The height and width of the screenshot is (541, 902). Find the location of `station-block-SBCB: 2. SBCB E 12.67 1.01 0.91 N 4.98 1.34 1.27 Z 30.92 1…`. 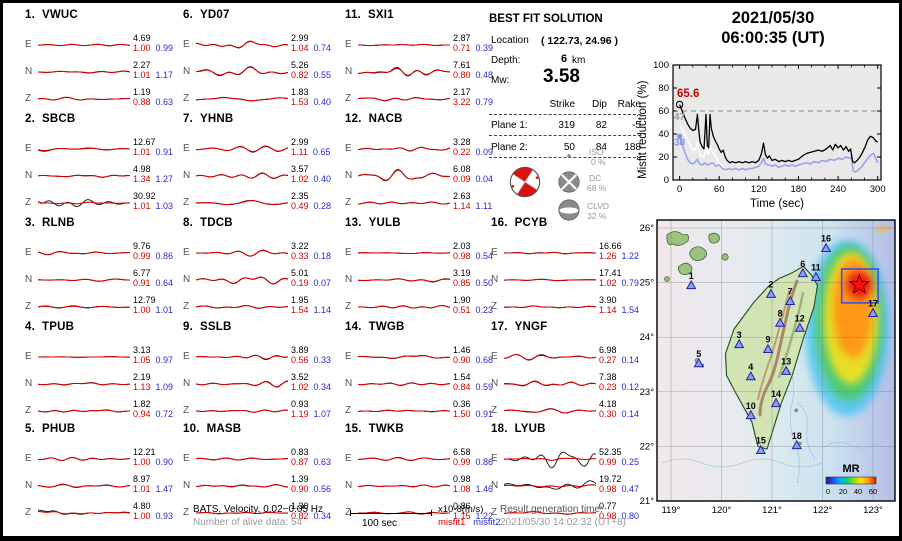

station-block-SBCB: 2. SBCB E 12.67 1.01 0.91 N 4.98 1.34 1.27 Z 30.92 1… is located at coordinates (102, 164).